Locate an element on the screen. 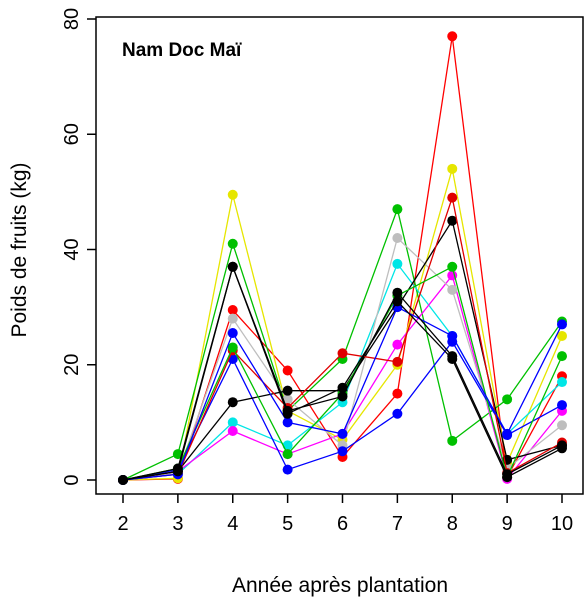 Image resolution: width=588 pixels, height=609 pixels. x-axis: 2 3 4 5 6 7 8 9 10 is located at coordinates (345, 514).